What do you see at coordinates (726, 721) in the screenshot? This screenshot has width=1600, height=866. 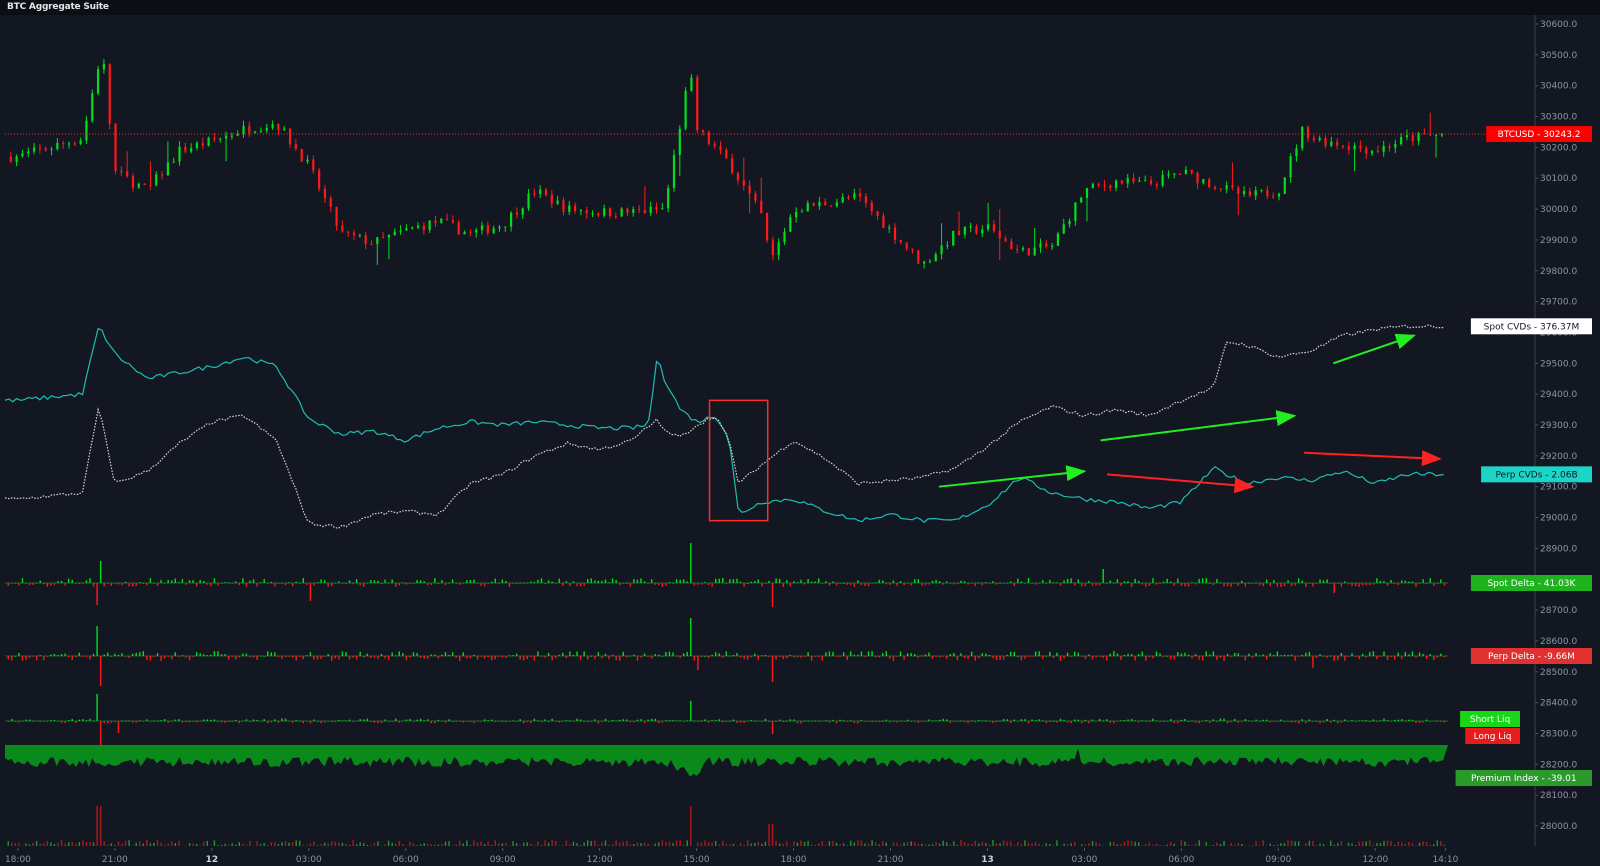 I see `liquidations-histogram` at bounding box center [726, 721].